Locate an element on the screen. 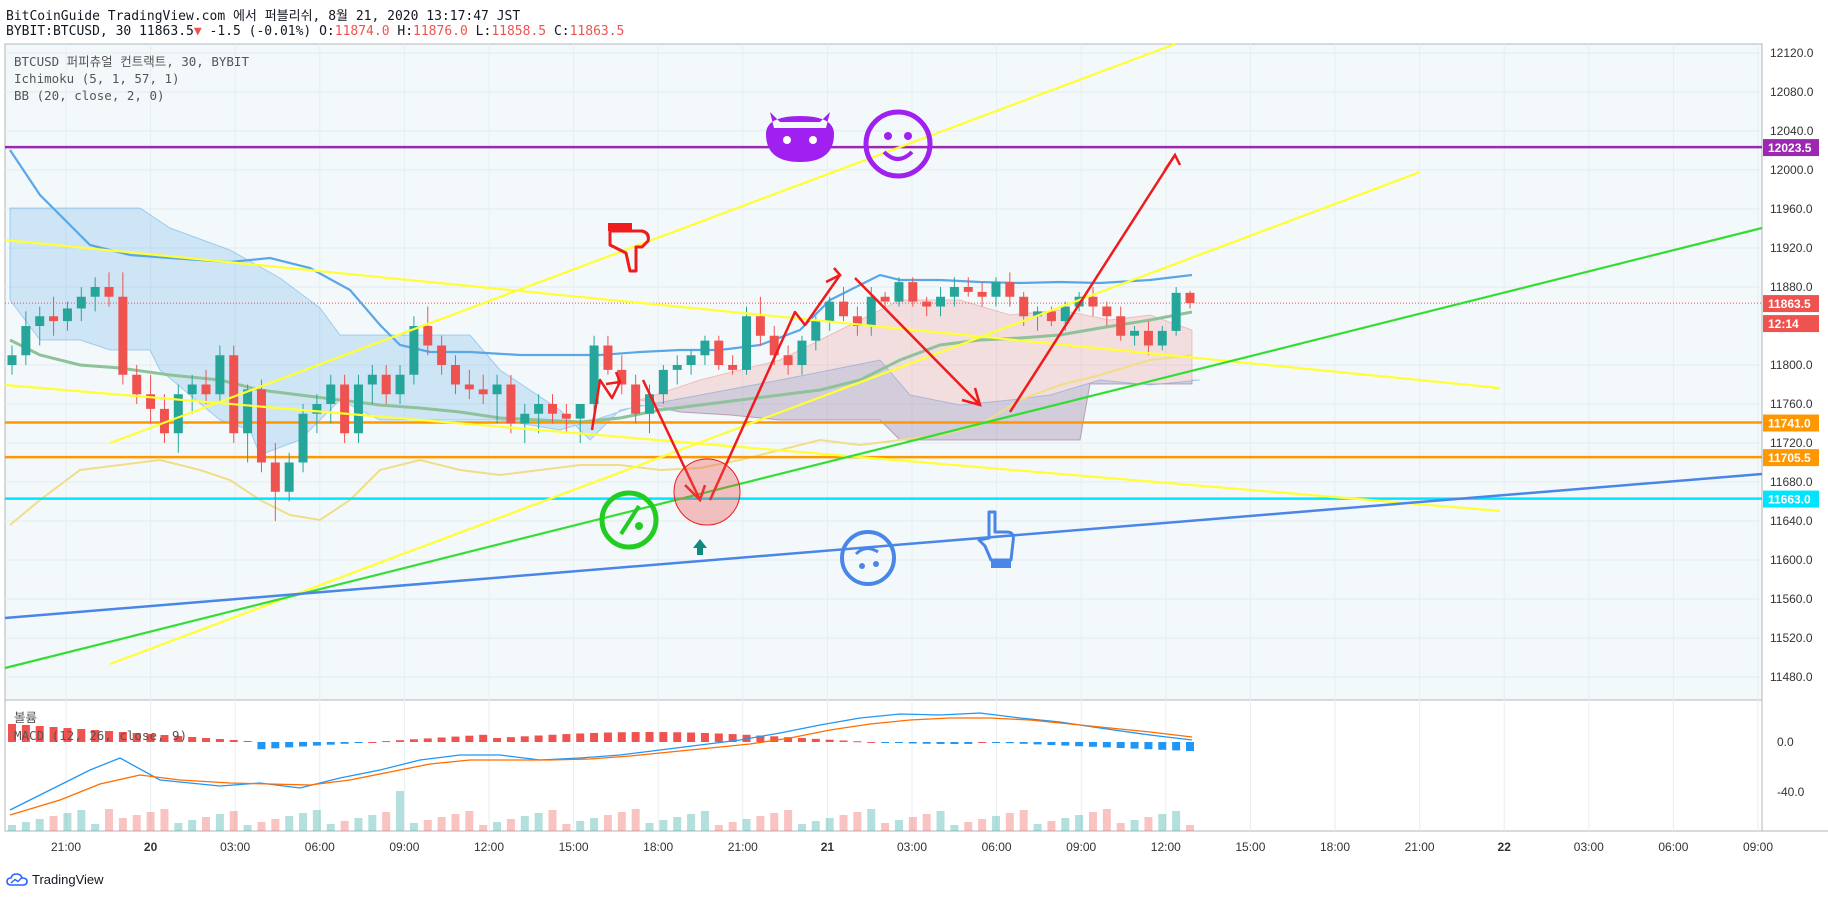 Image resolution: width=1828 pixels, height=898 pixels. trend-line-yellow is located at coordinates (752, 314).